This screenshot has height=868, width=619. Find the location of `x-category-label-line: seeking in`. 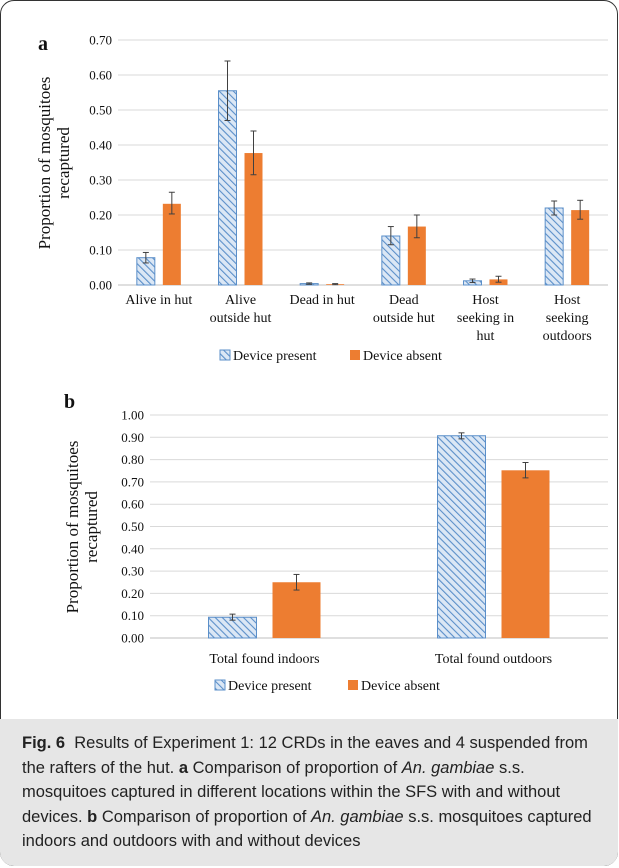

x-category-label-line: seeking in is located at coordinates (485, 318).